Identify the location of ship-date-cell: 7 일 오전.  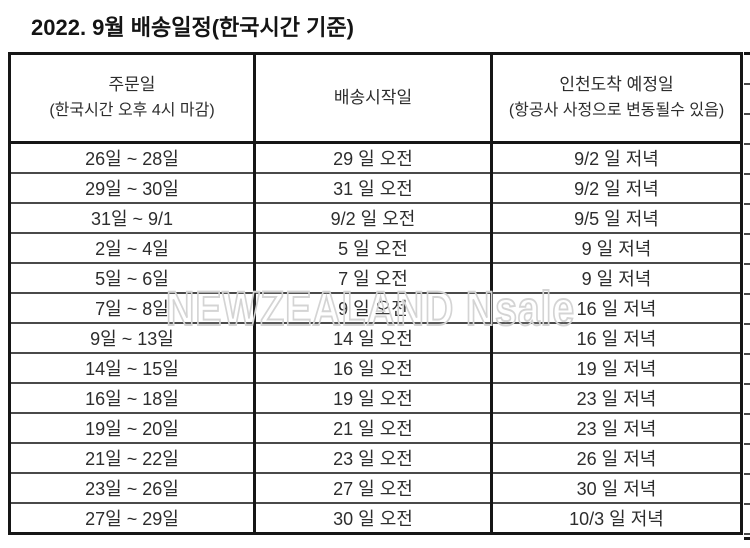
(373, 277).